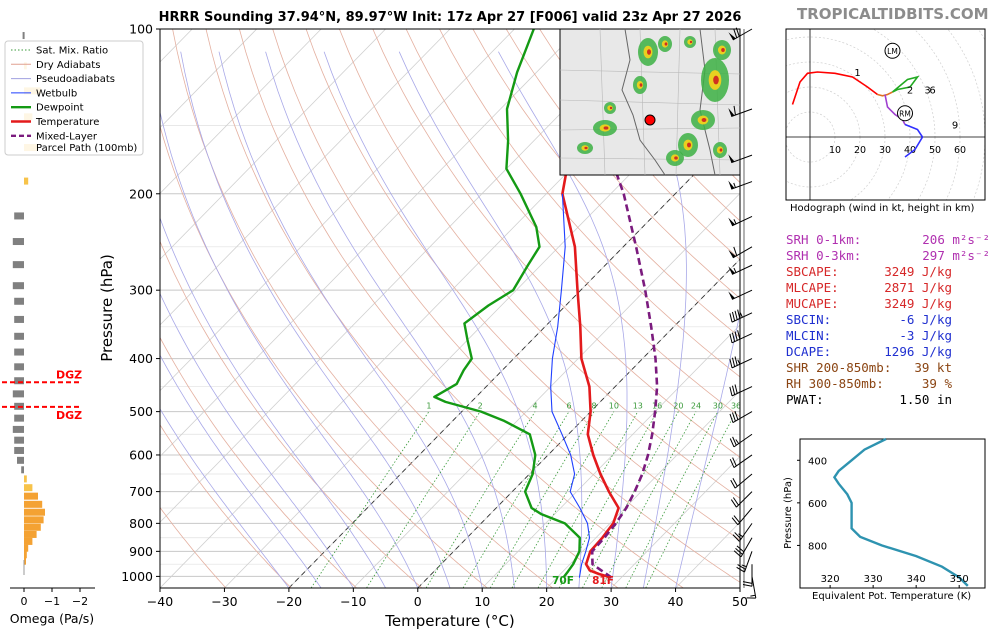  I want to click on mixing-ratio-label: 6, so click(569, 406).